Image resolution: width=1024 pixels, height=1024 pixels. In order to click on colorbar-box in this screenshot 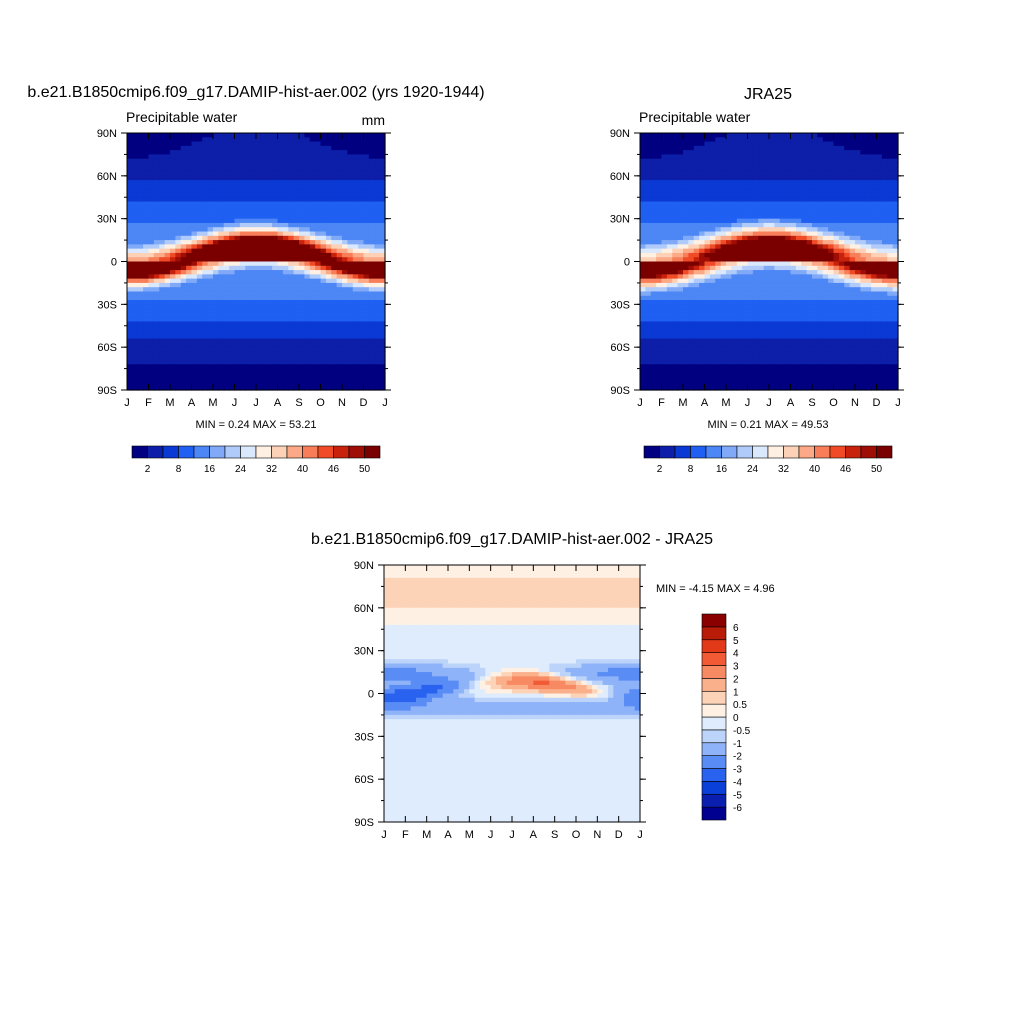, I will do `click(263, 452)`.